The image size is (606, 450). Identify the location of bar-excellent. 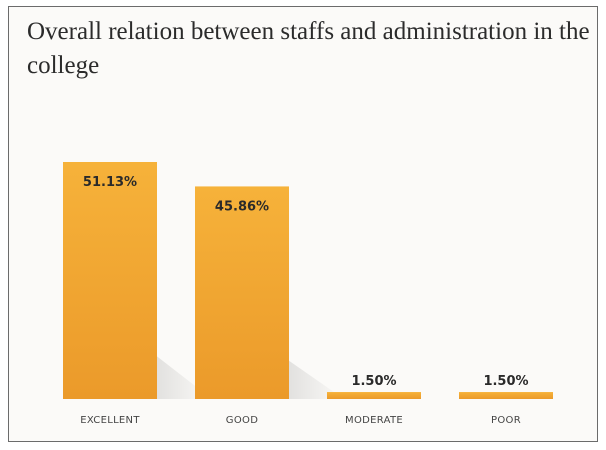
(110, 280).